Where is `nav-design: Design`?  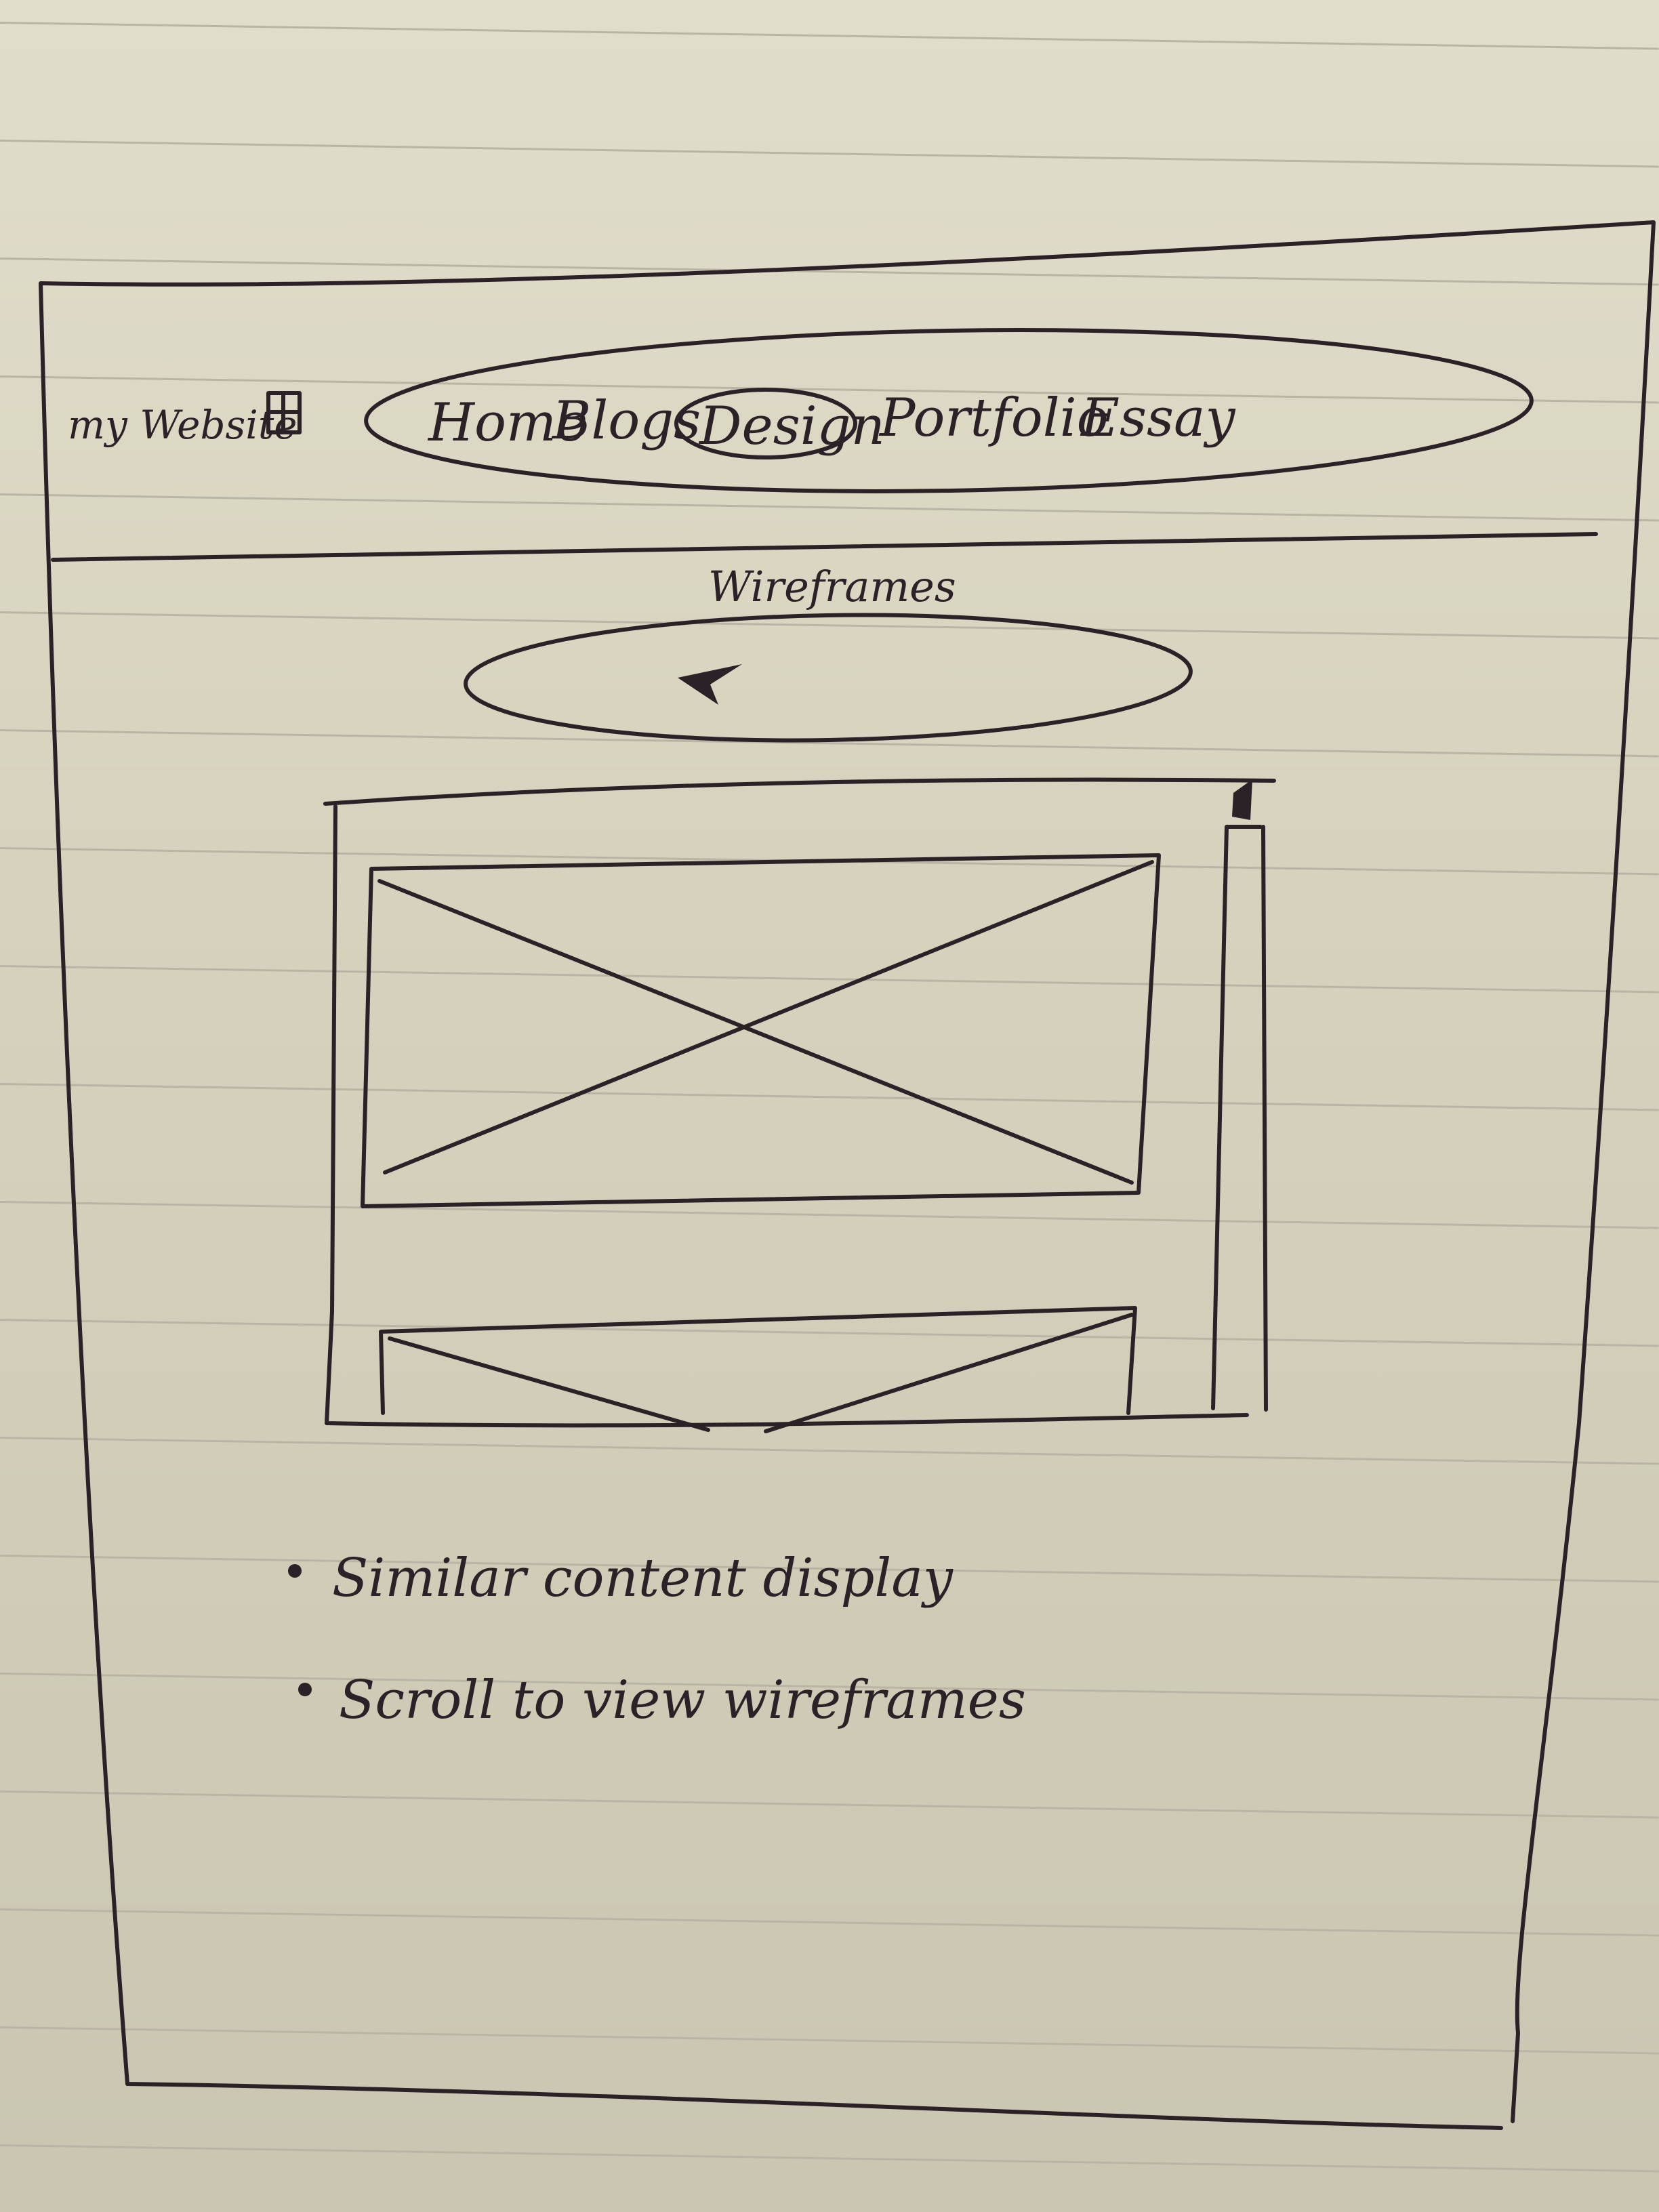
nav-design: Design is located at coordinates (792, 426).